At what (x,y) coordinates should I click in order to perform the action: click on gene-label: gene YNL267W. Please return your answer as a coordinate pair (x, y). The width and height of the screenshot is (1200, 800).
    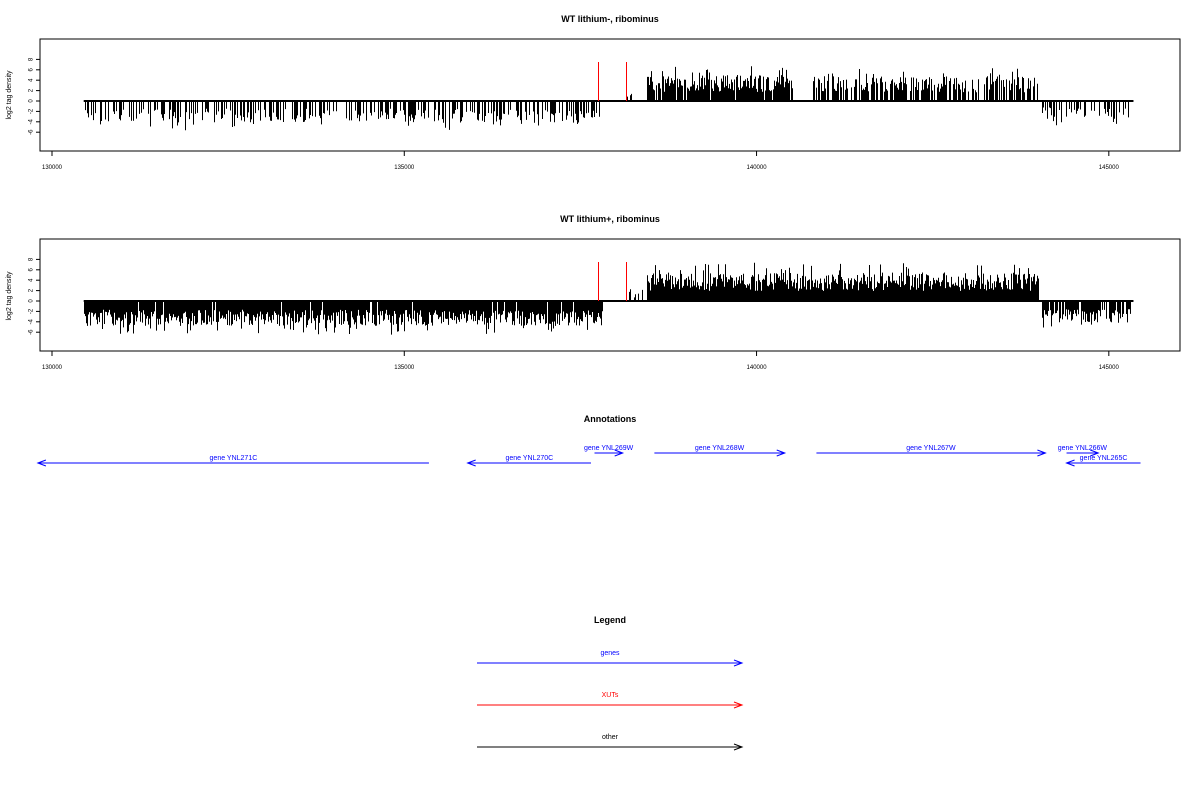
    Looking at the image, I should click on (931, 448).